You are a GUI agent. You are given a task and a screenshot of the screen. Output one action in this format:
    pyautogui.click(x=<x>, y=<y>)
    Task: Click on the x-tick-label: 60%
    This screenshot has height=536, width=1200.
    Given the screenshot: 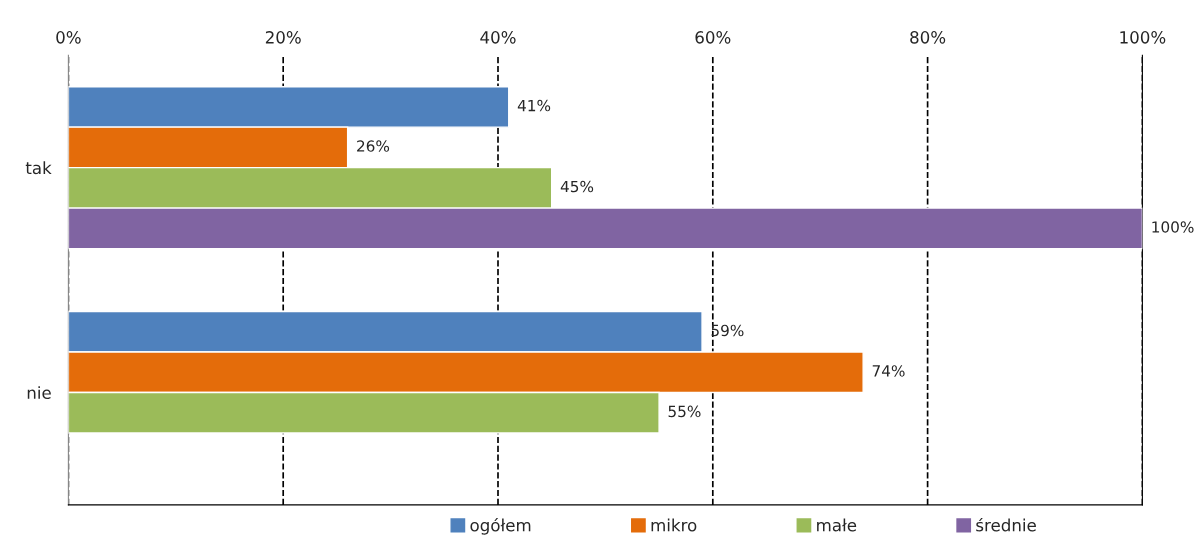 What is the action you would take?
    pyautogui.click(x=713, y=37)
    